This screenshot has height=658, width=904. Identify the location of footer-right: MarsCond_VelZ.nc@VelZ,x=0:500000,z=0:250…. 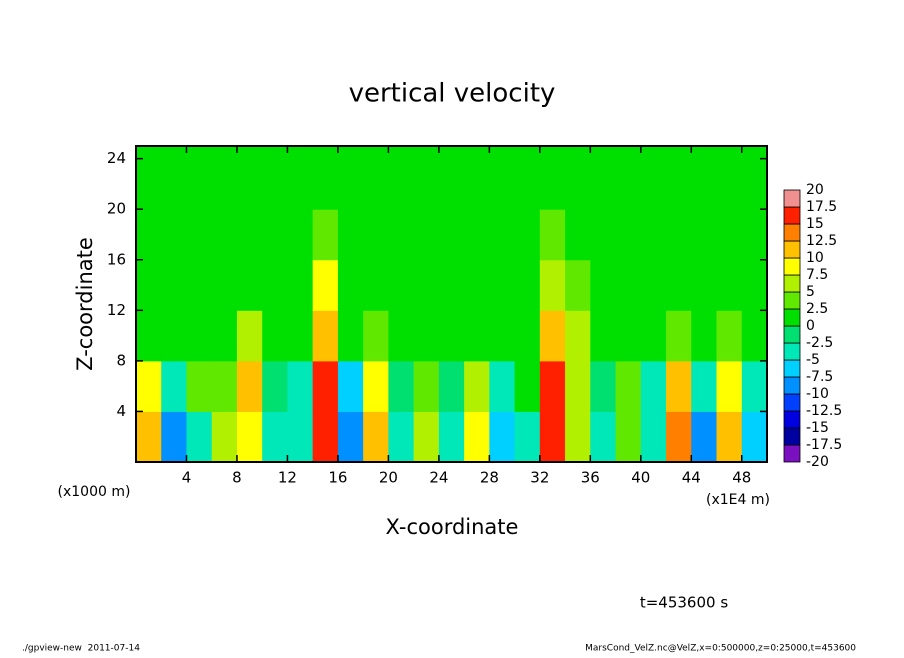
(720, 649).